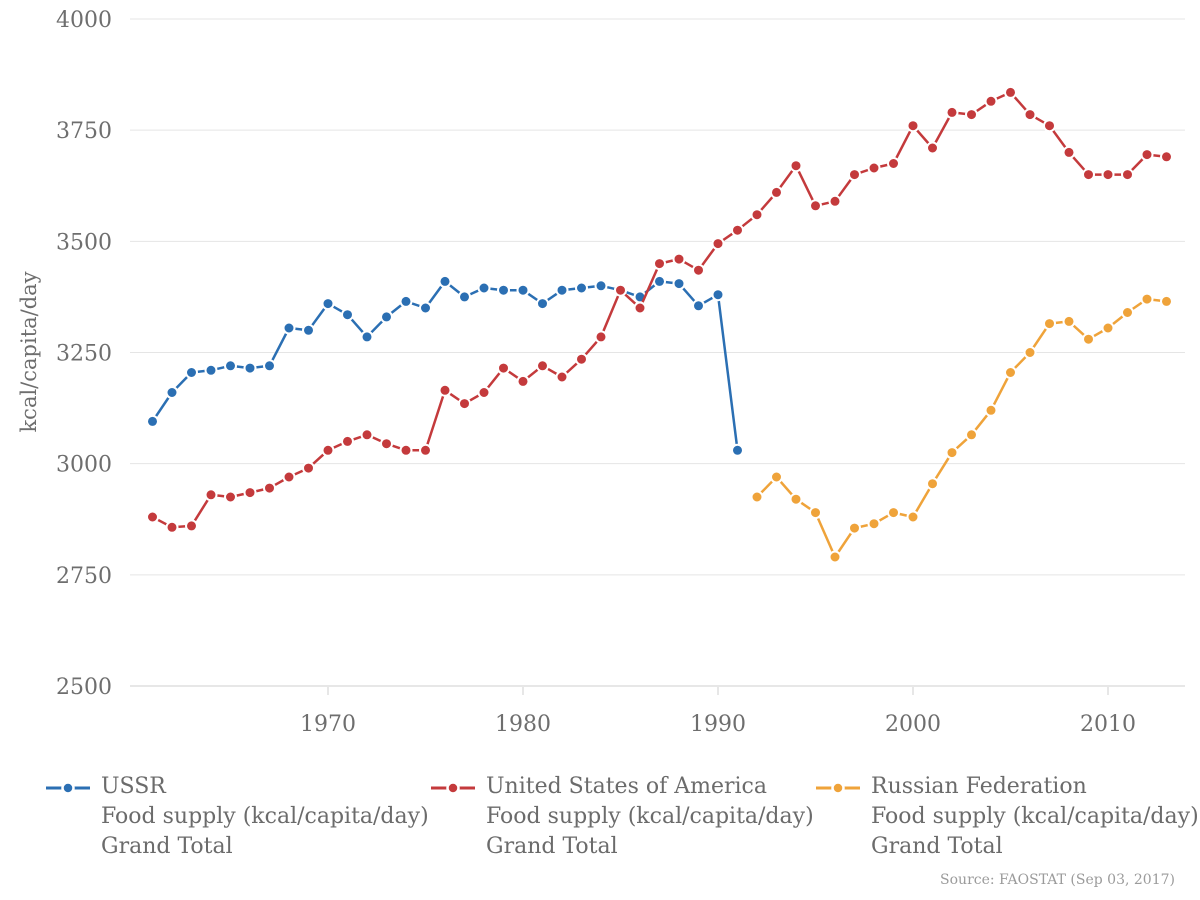  I want to click on data-point-0-1961, so click(152, 421).